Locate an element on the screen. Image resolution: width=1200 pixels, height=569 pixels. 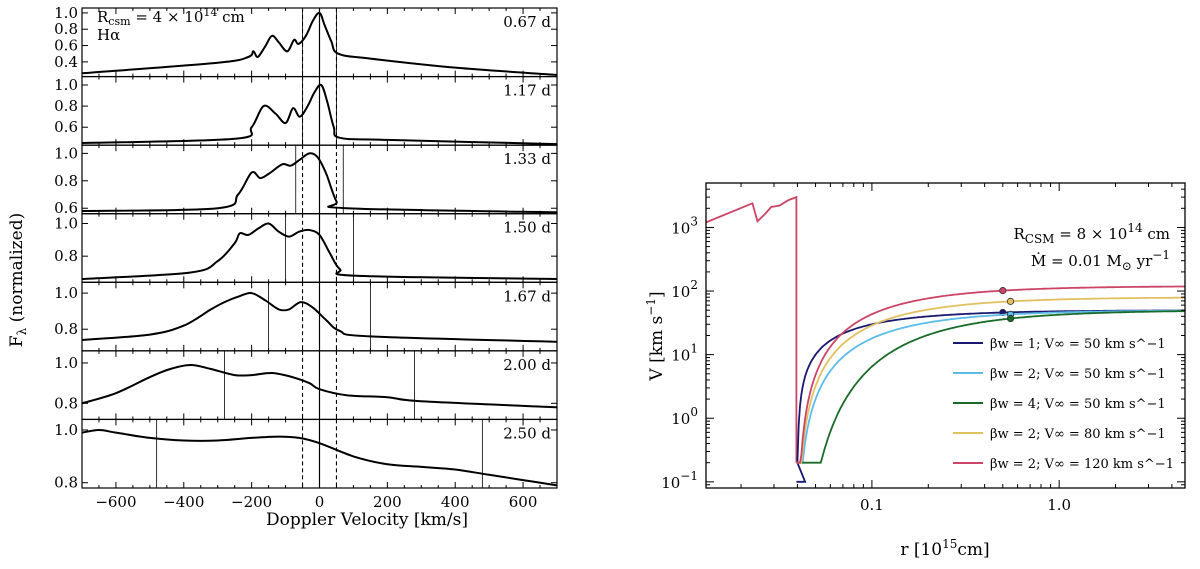
x-tick-label: −200 is located at coordinates (251, 502).